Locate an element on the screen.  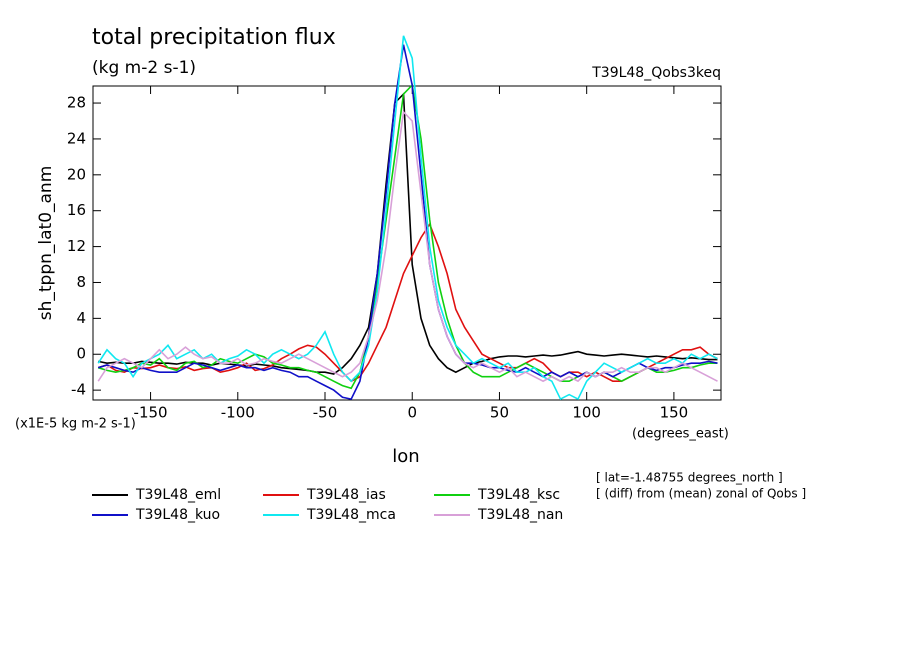
x-units: (degrees_east) is located at coordinates (680, 434).